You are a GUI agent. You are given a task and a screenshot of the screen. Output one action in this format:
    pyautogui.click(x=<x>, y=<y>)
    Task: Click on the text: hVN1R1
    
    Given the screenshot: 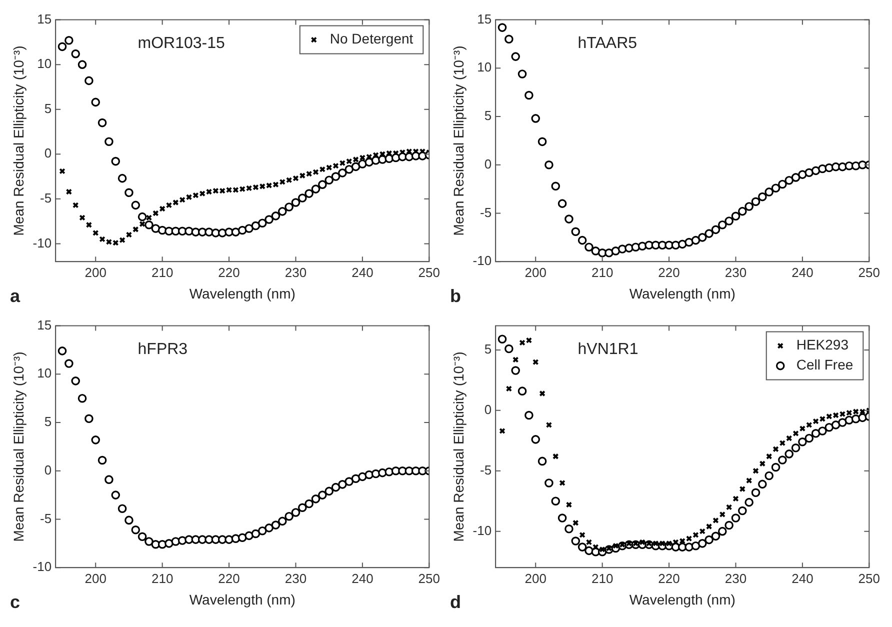 What is the action you would take?
    pyautogui.click(x=608, y=349)
    